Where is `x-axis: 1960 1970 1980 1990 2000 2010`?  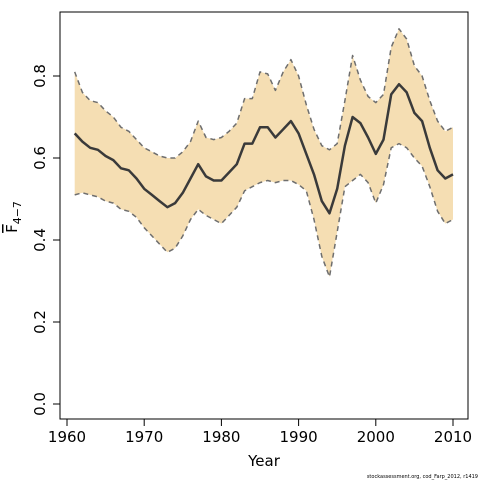 x-axis: 1960 1970 1980 1990 2000 2010 is located at coordinates (260, 432).